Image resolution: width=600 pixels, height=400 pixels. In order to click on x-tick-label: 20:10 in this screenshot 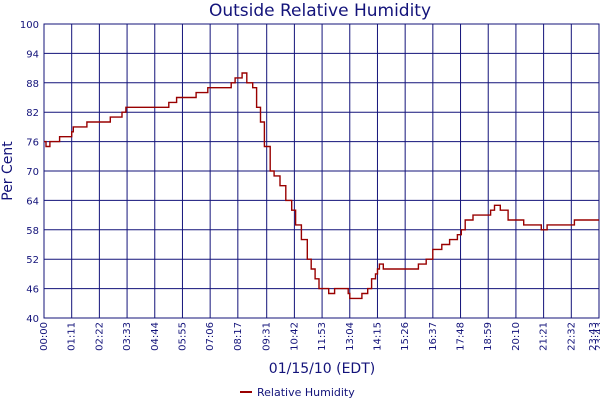, I will do `click(516, 336)`.